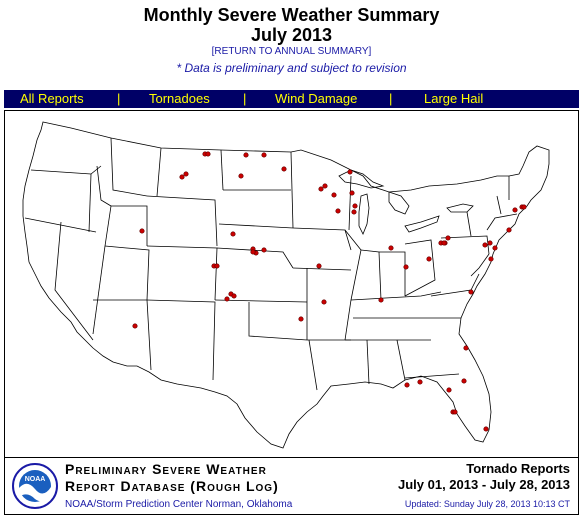  I want to click on page-subtitle: July 2013, so click(291, 35).